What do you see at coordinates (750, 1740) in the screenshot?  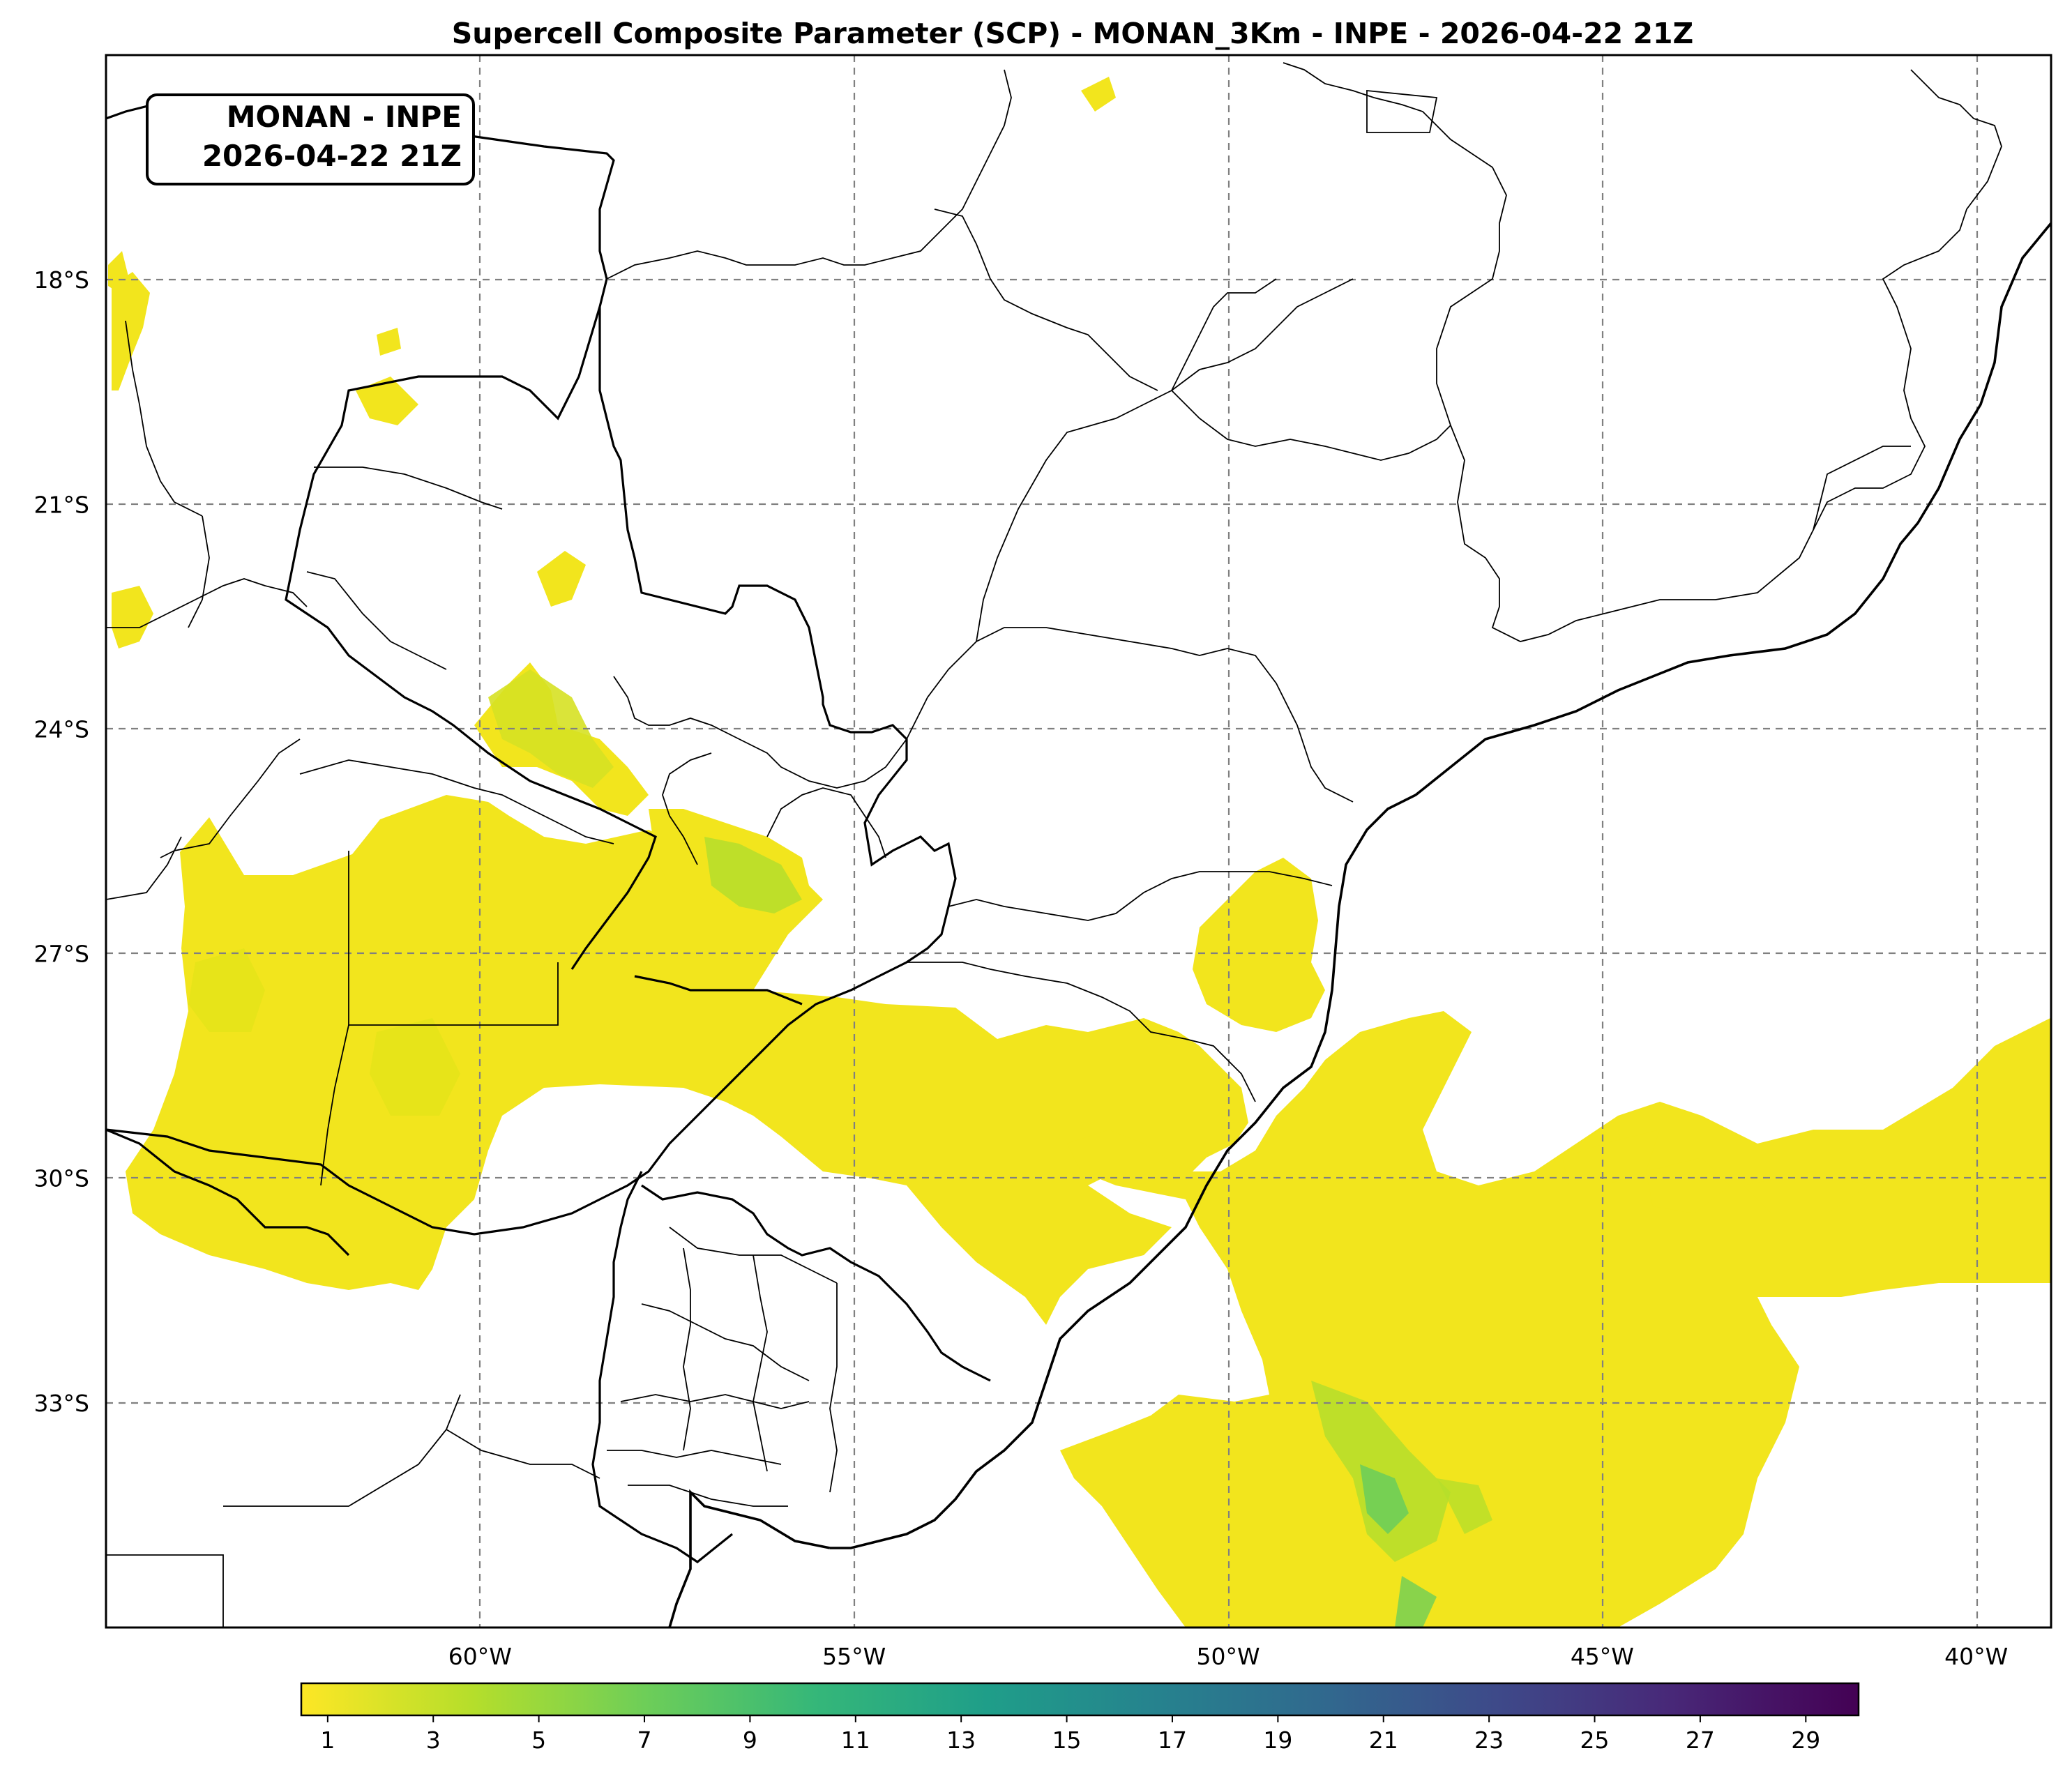 I see `colorbar-tick-label: 9` at bounding box center [750, 1740].